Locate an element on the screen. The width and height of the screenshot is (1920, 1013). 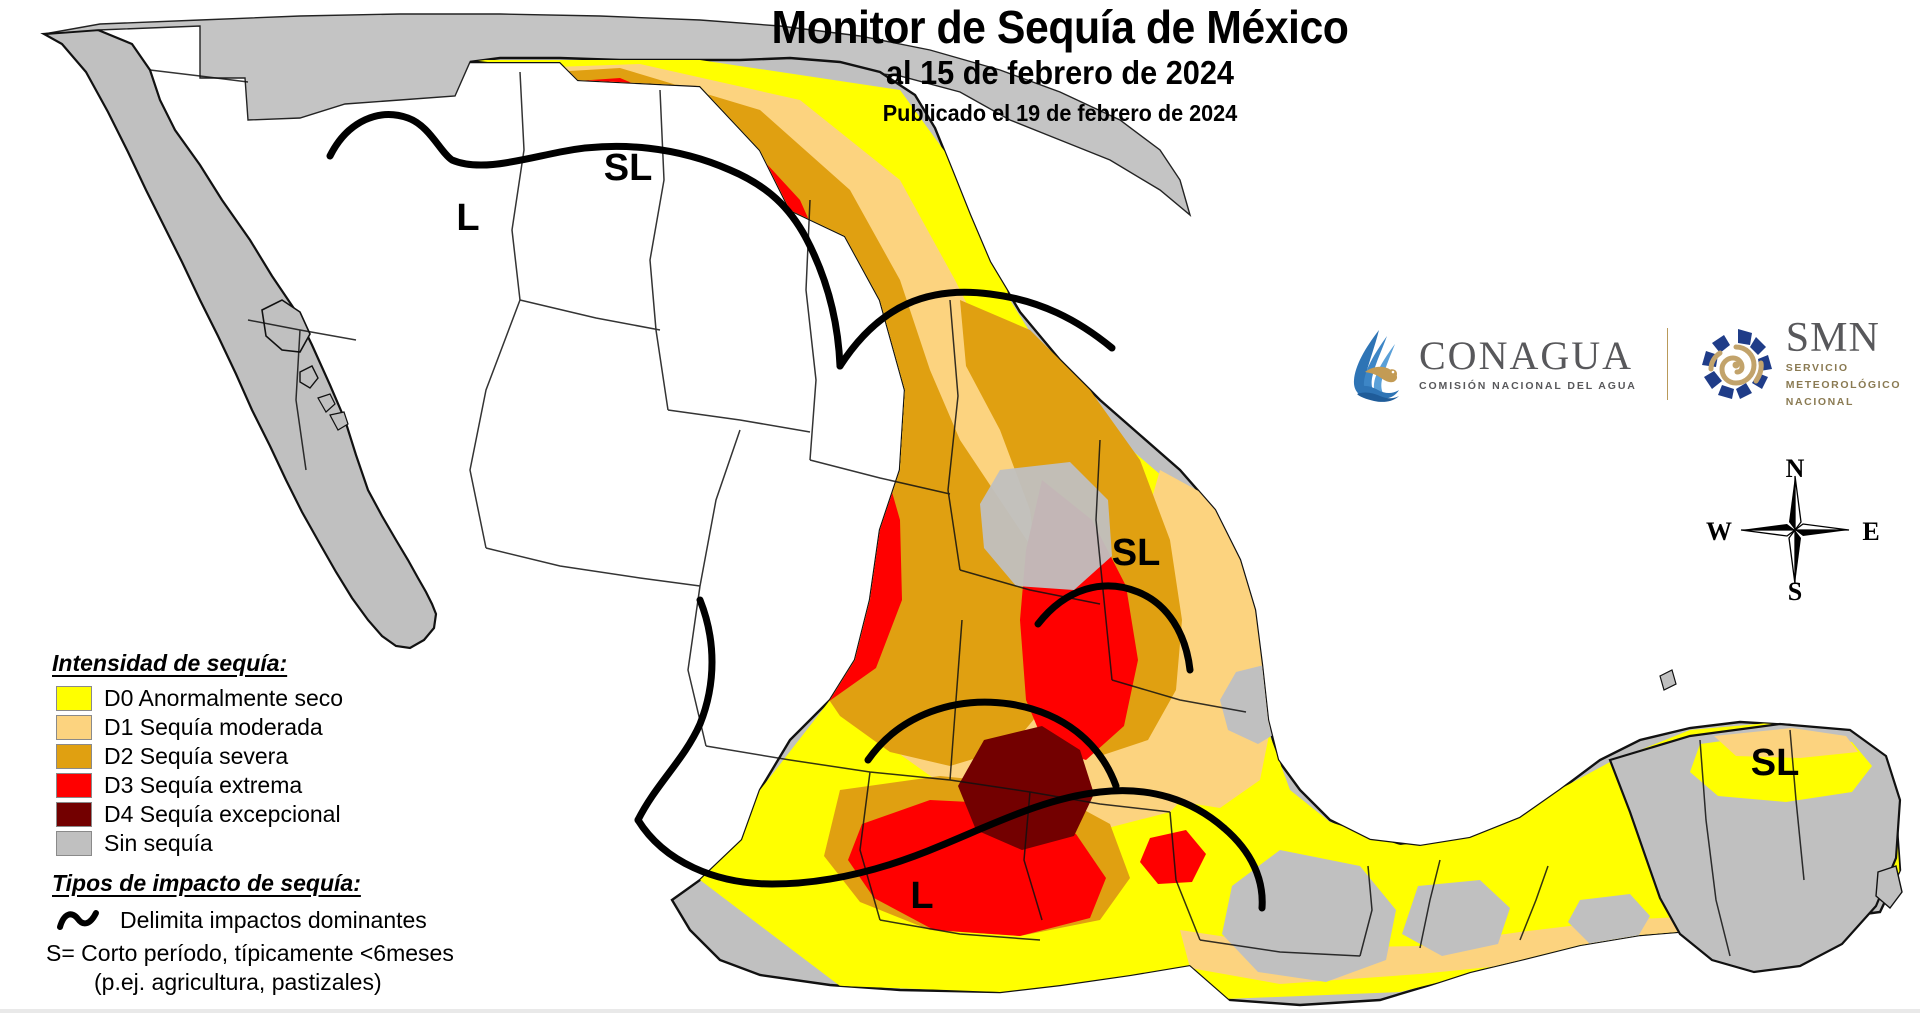
conagua-logo: CONAGUA COMISIÓN NACIONAL DEL AGUA is located at coordinates (1491, 364).